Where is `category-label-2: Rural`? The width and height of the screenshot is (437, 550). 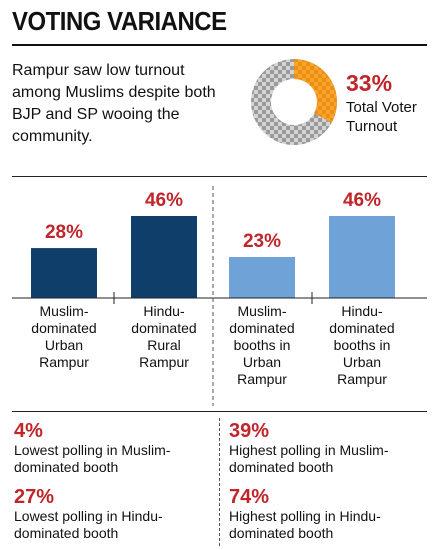
category-label-2: Rural is located at coordinates (163, 345).